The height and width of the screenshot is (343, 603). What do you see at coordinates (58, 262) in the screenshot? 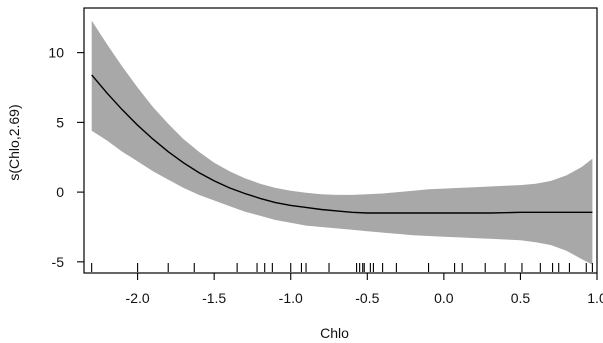
I see `y-tick-label: -5` at bounding box center [58, 262].